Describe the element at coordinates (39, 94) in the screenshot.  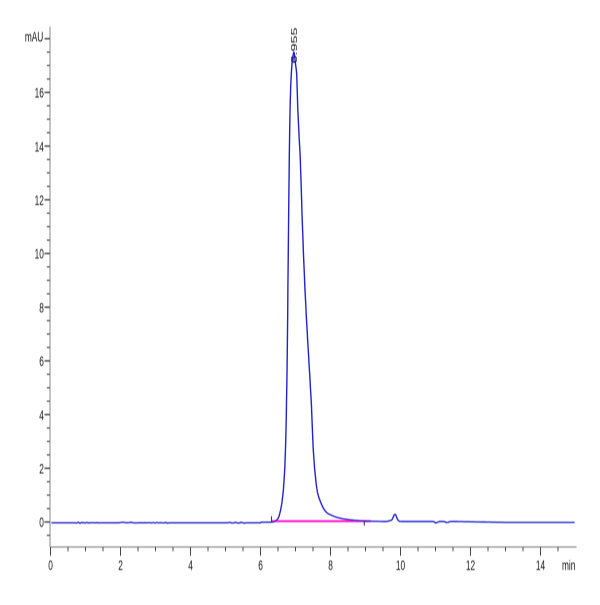
I see `svg-text: 16` at that location.